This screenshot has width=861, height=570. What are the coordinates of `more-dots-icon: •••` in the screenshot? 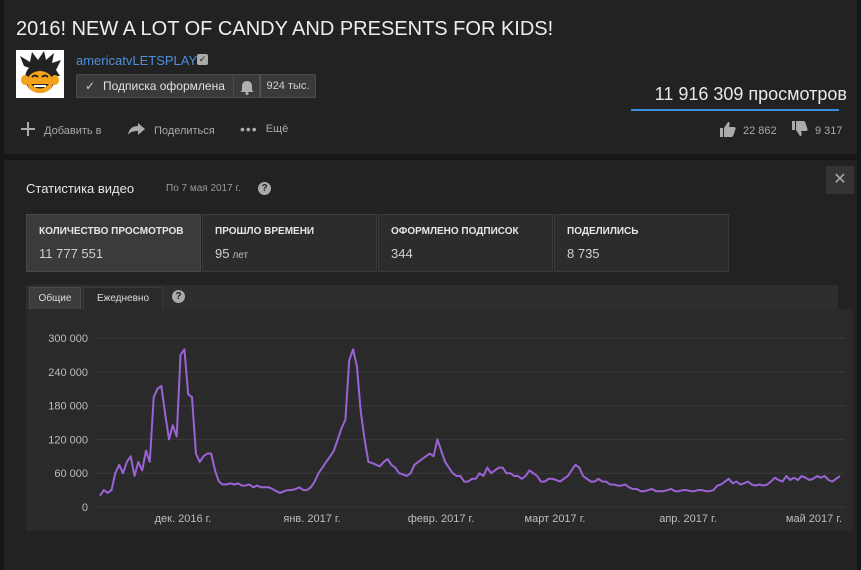 It's located at (249, 129).